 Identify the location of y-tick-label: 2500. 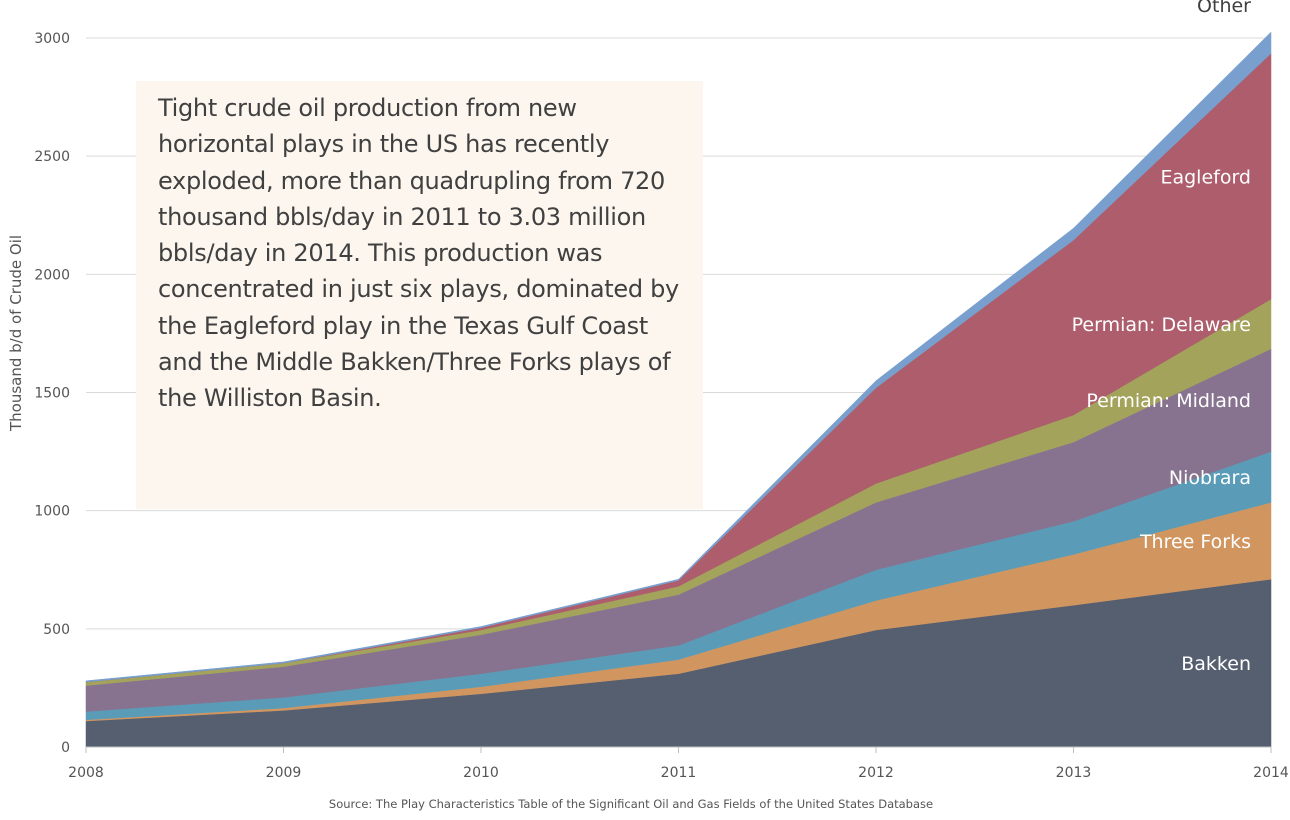
(52, 157).